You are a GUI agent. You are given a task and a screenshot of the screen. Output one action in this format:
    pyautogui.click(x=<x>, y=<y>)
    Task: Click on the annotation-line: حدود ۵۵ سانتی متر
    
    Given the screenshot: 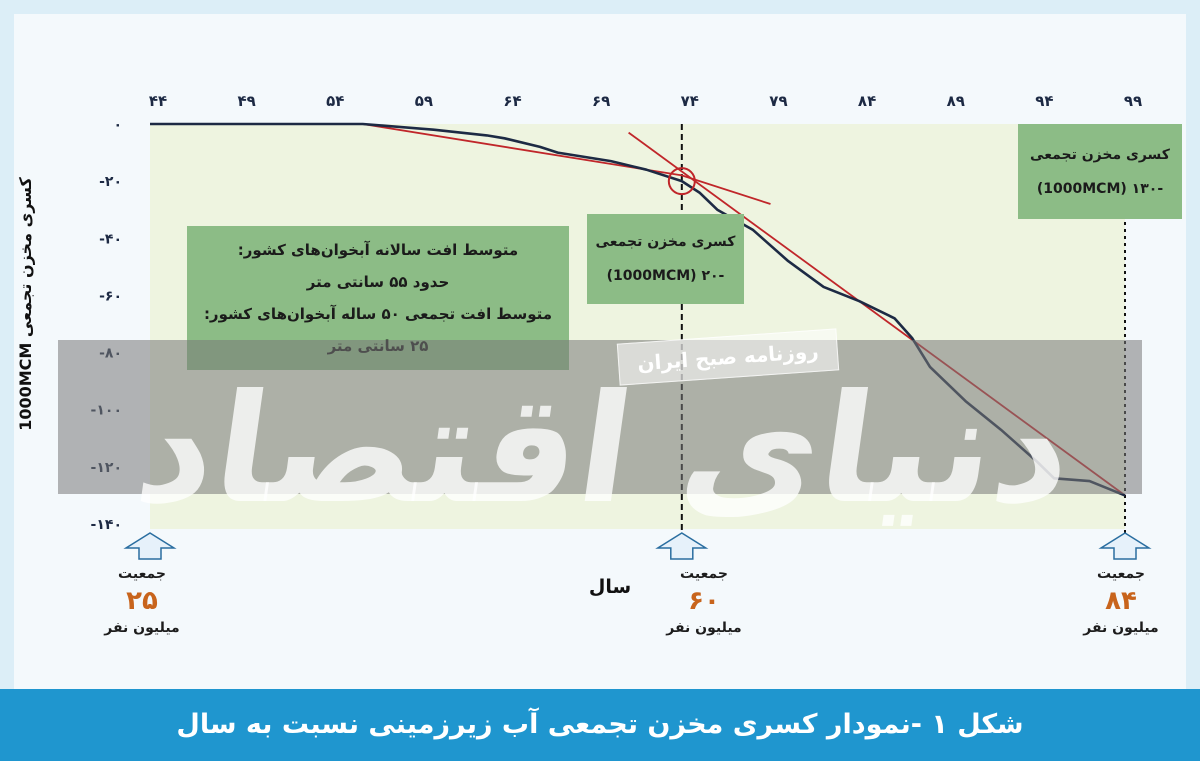 What is the action you would take?
    pyautogui.click(x=378, y=282)
    